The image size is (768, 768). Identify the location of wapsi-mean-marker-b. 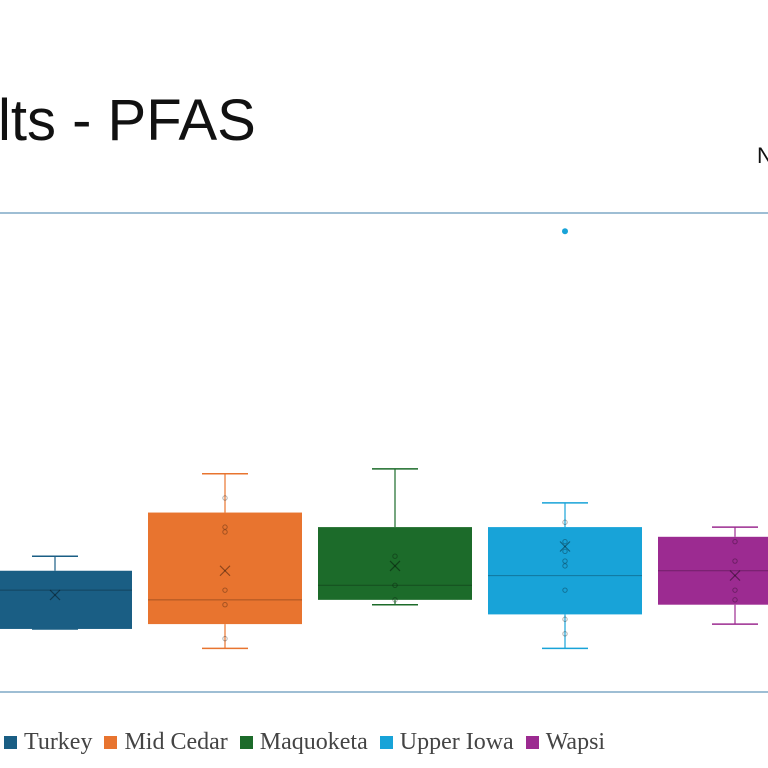
(735, 576).